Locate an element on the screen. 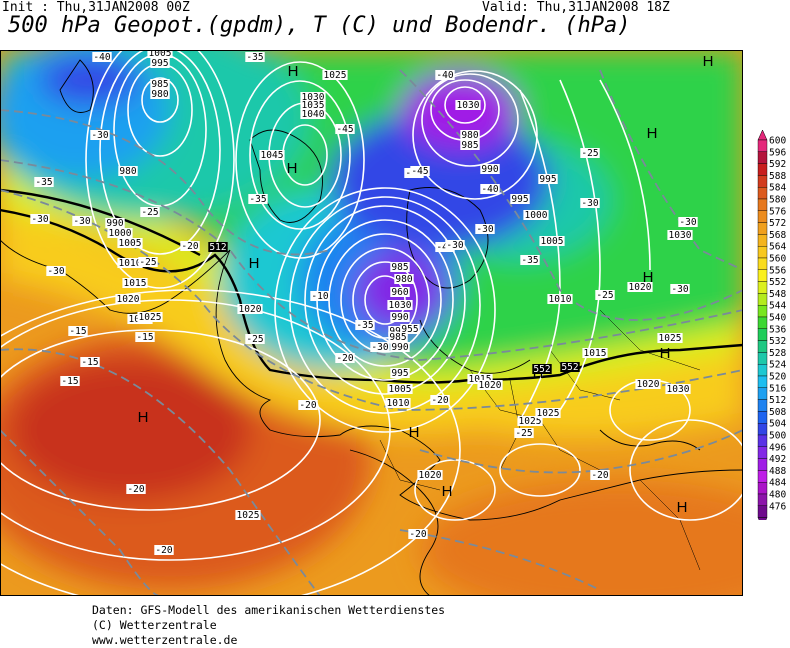  legend-label: 600 is located at coordinates (777, 141).